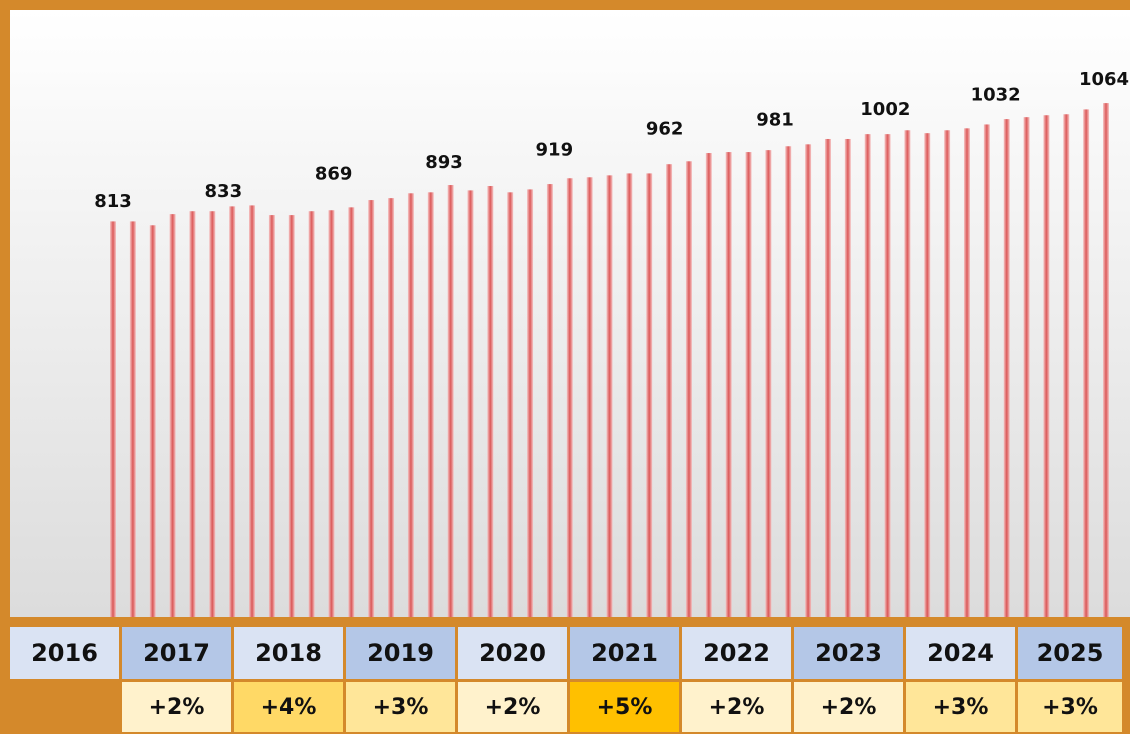 This screenshot has width=1130, height=734. I want to click on year-label: 2021, so click(624, 653).